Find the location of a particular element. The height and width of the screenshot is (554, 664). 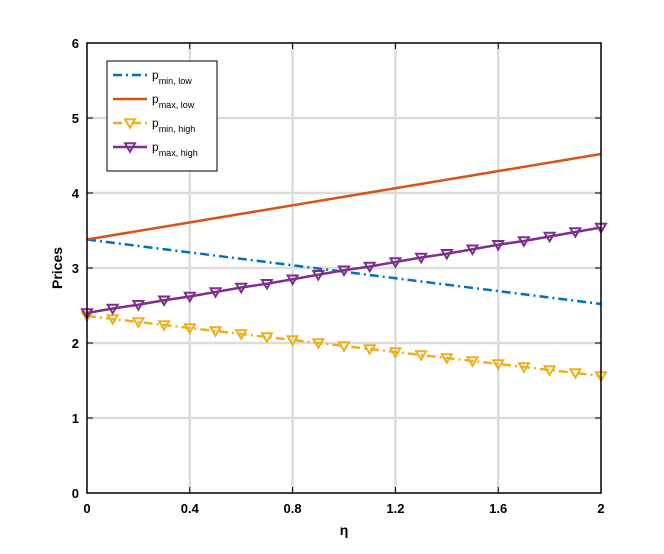

legend-label-subscript: max, low is located at coordinates (177, 105).